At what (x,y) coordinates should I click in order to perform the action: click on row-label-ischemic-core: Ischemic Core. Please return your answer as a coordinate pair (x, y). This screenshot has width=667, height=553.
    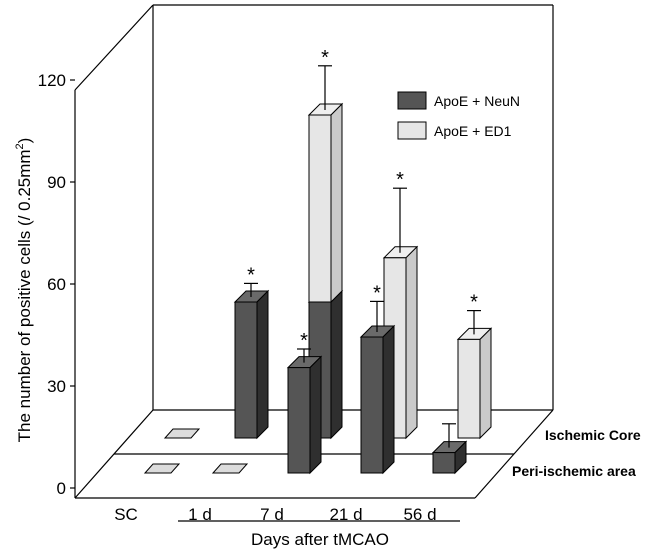
    Looking at the image, I should click on (593, 435).